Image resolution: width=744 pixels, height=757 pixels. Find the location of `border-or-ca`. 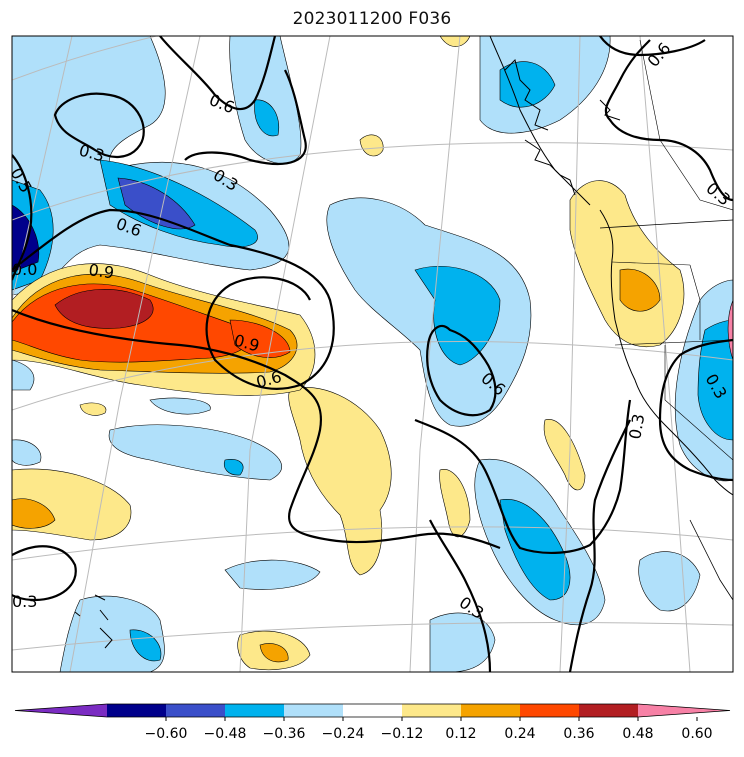

border-or-ca is located at coordinates (673, 342).